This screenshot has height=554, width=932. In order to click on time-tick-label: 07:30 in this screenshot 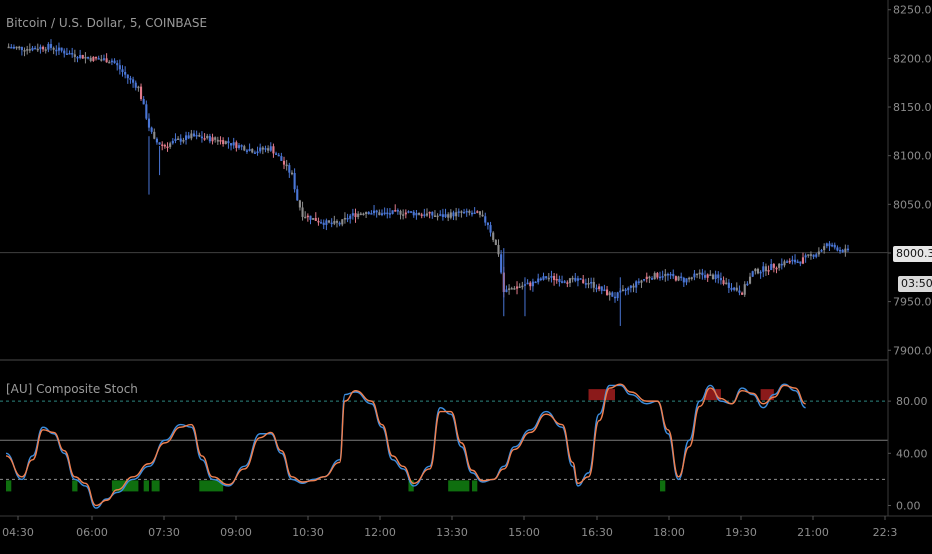, I will do `click(164, 532)`.